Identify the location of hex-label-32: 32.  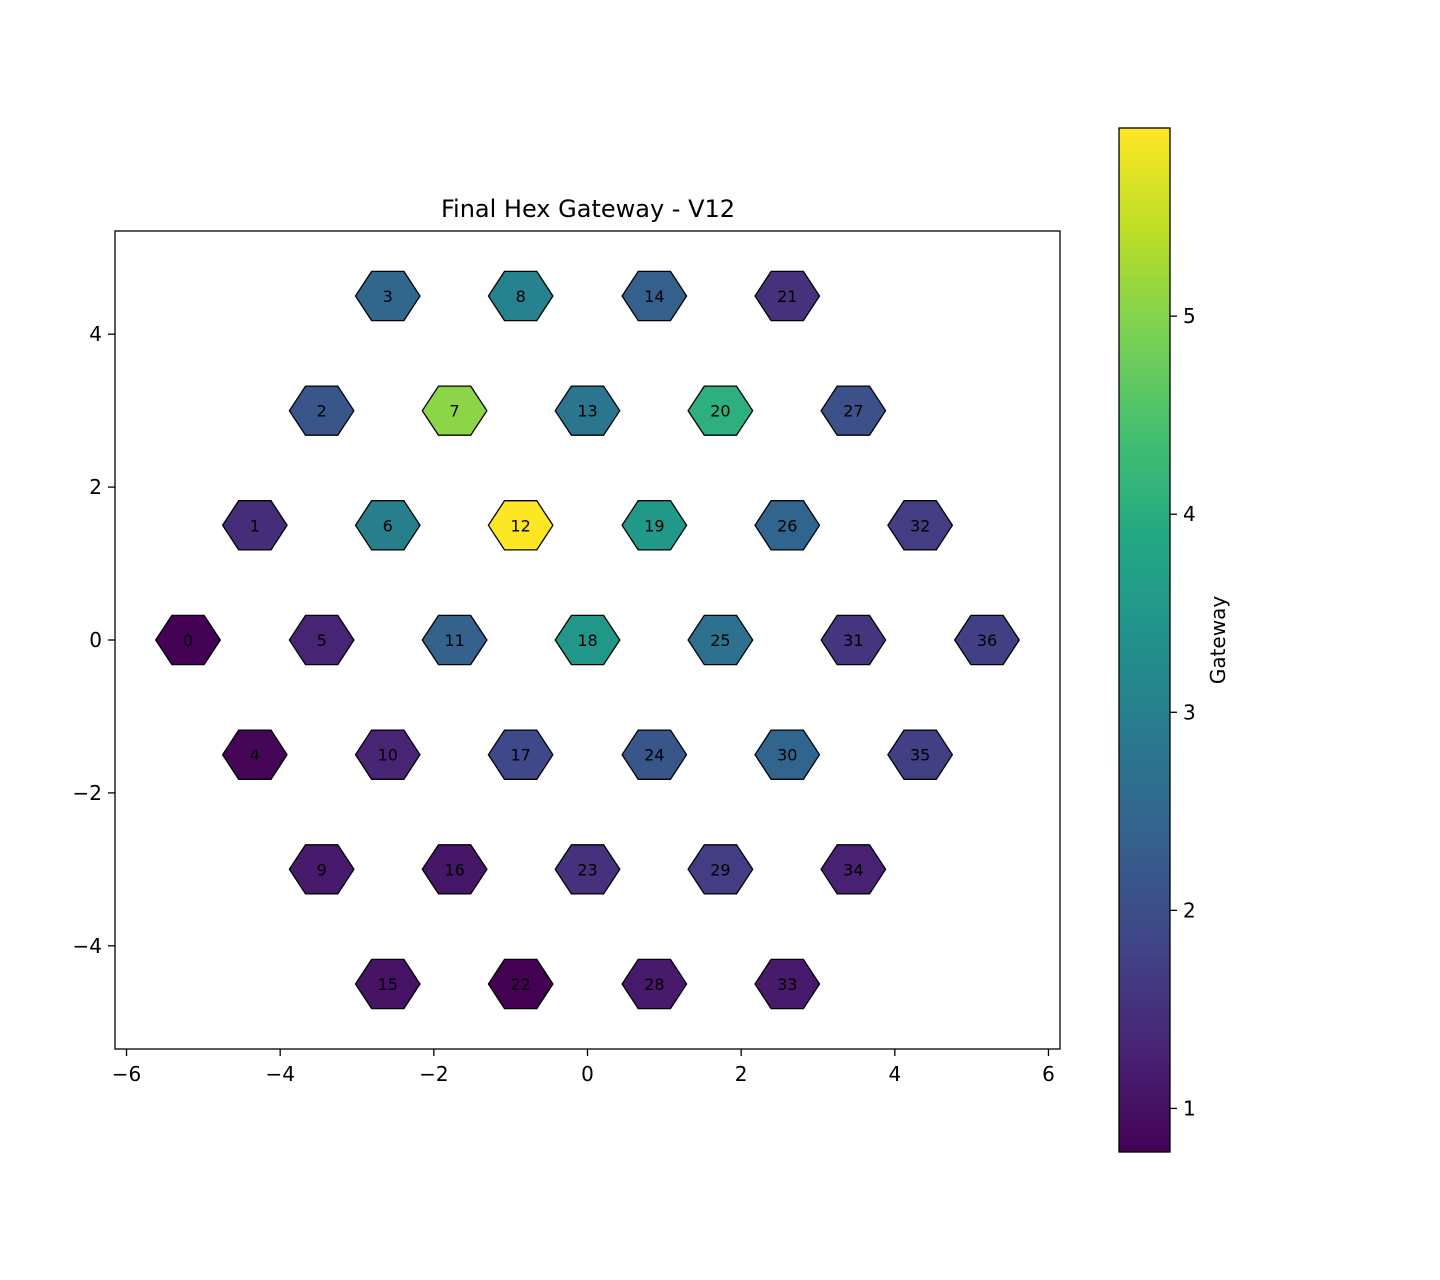
(920, 525).